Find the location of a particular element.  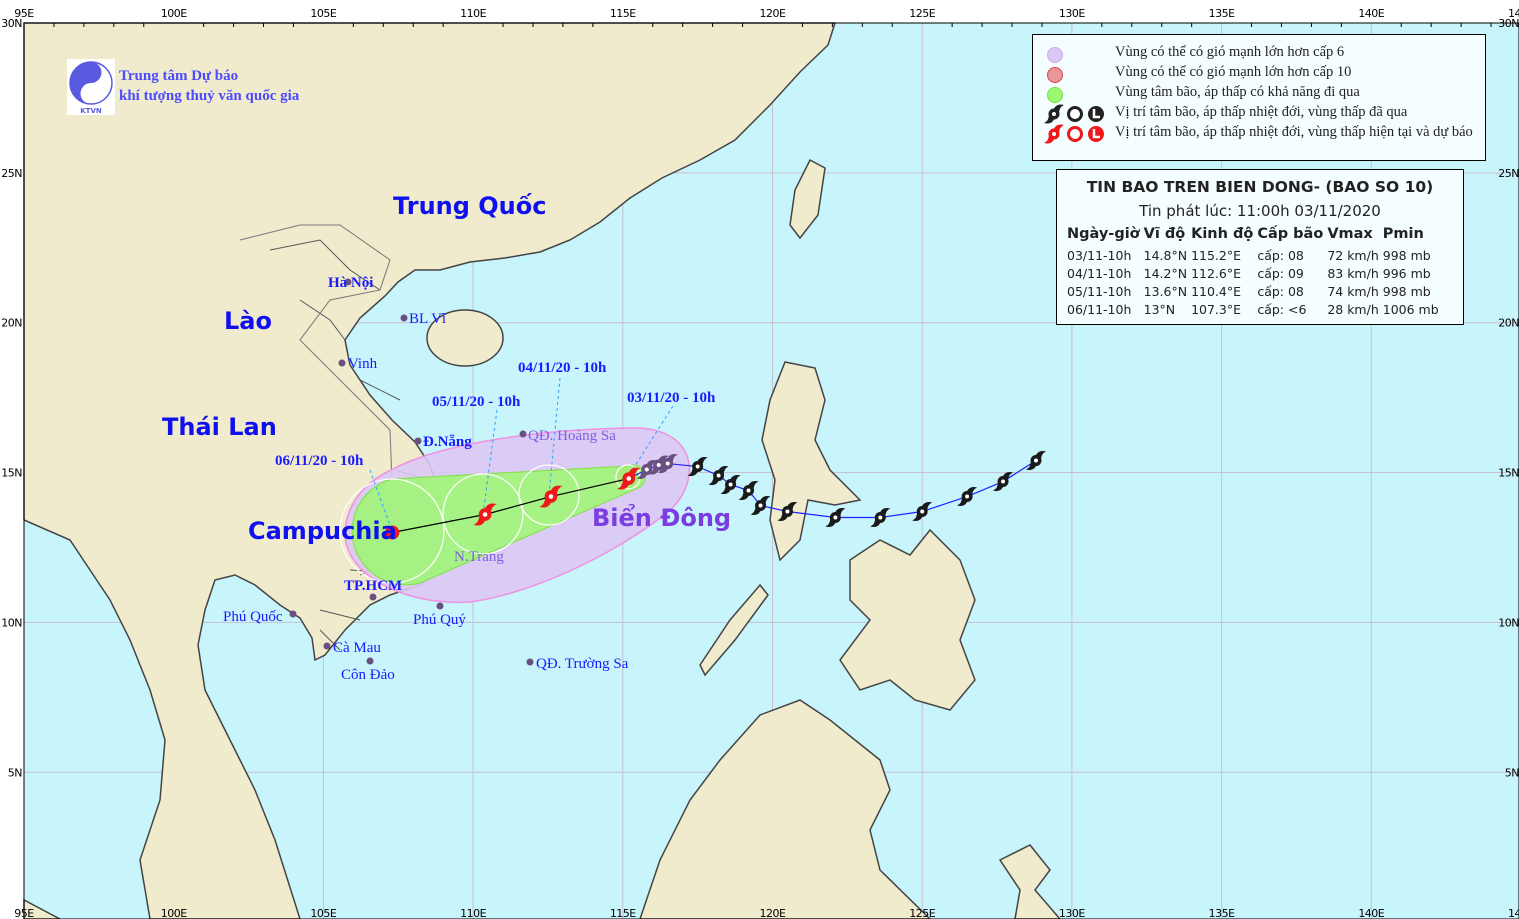

label-bach-long-vi: BL Vĩ is located at coordinates (428, 319).